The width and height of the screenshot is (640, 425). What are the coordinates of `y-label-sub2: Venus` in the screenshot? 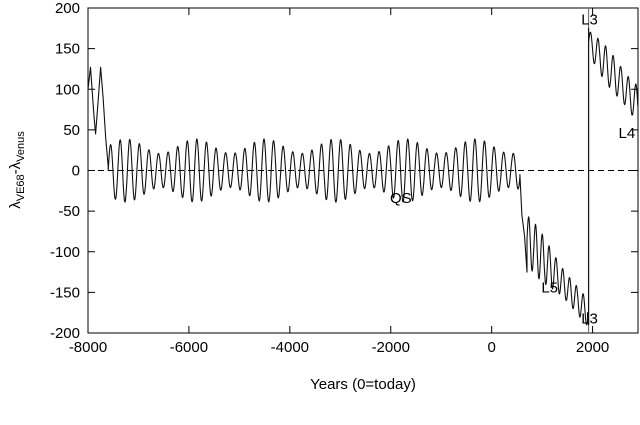 It's located at (21, 146).